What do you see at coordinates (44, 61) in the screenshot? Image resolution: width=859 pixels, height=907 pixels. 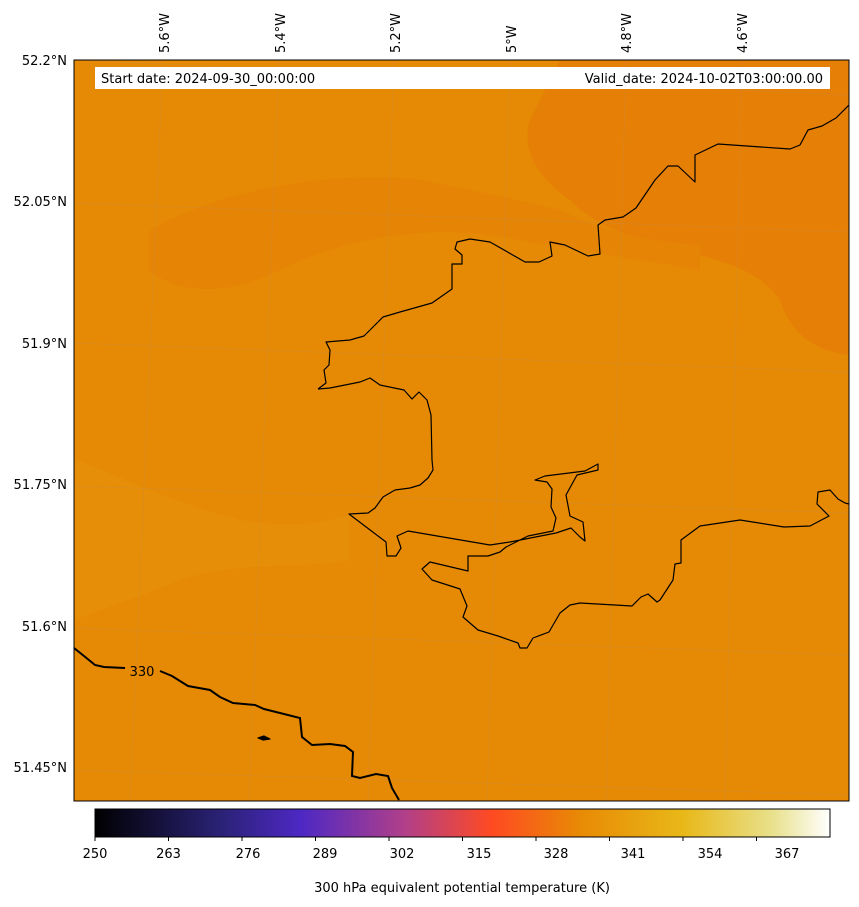 I see `lat-label-52.2n: 52.2°N` at bounding box center [44, 61].